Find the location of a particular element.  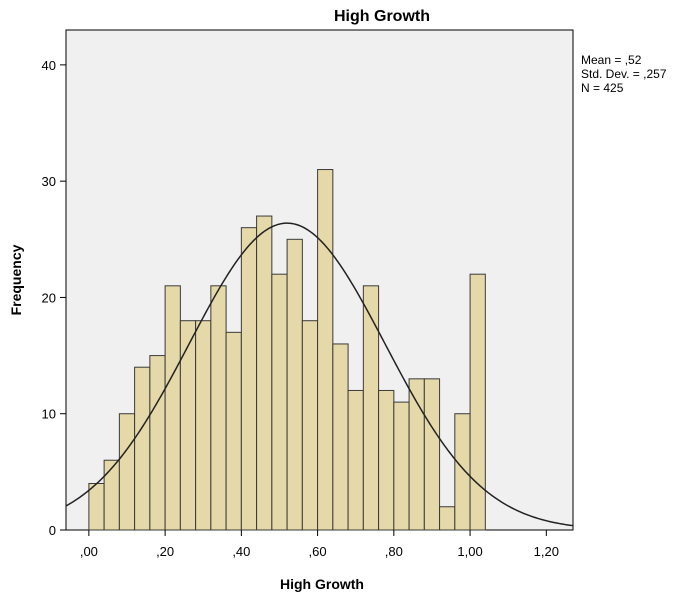

stats-mean: Mean = ,52 is located at coordinates (611, 60).